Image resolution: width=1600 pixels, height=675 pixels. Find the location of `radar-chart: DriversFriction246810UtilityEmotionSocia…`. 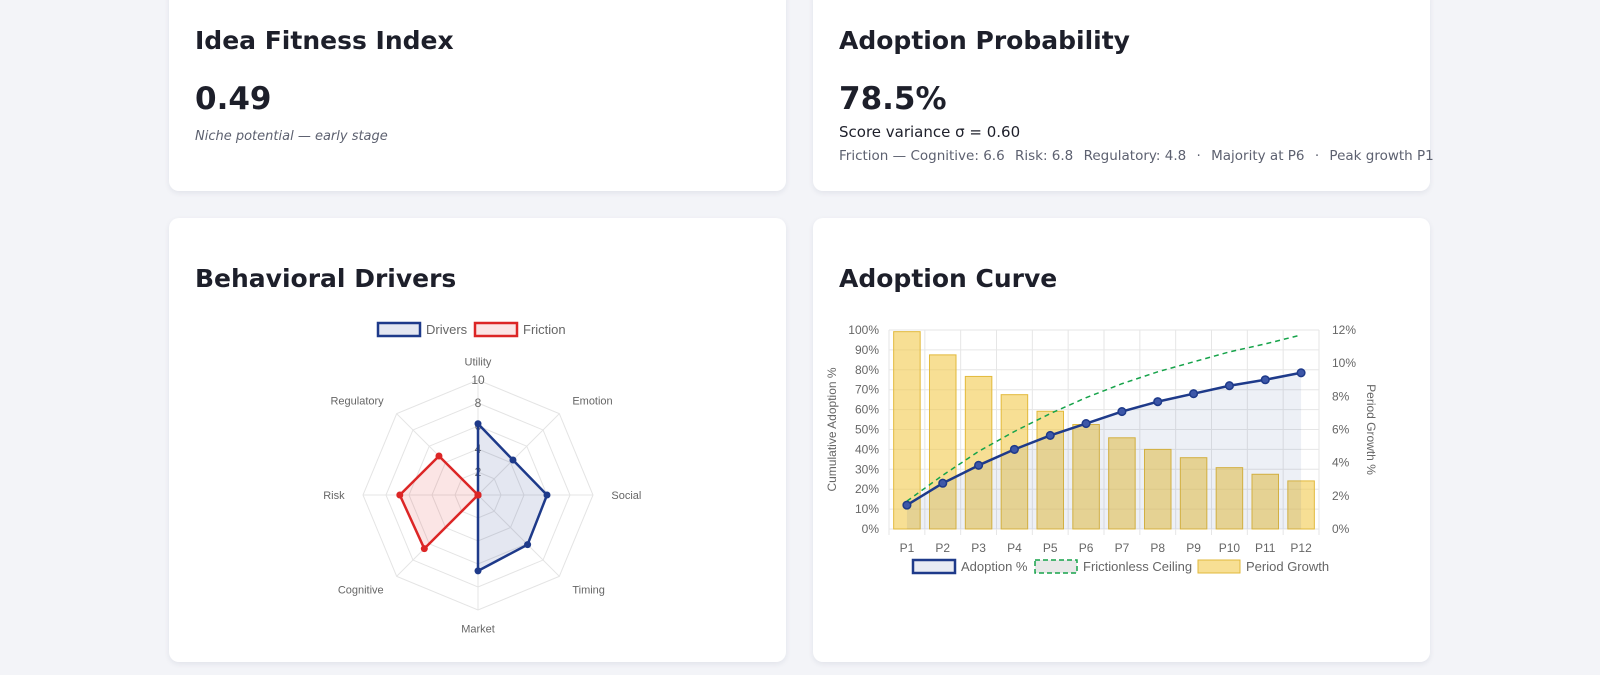

radar-chart: DriversFriction246810UtilityEmotionSocia… is located at coordinates (482, 478).